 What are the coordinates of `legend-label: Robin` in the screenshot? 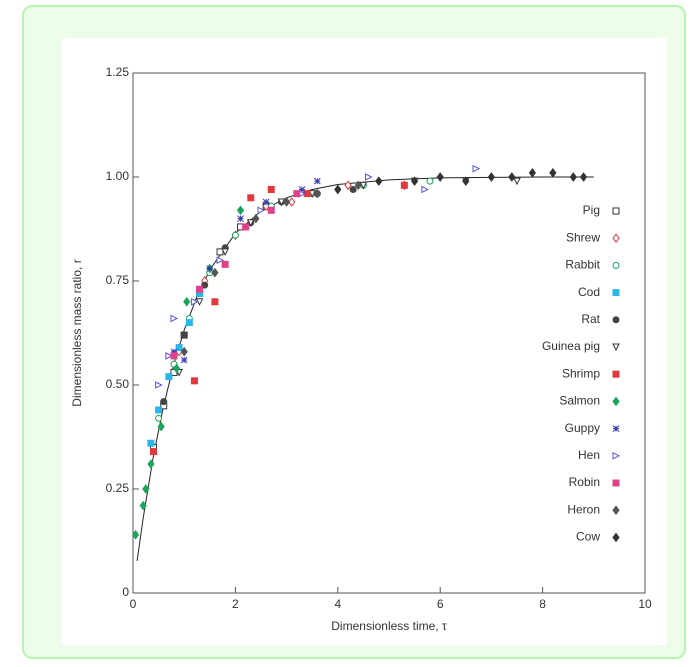 It's located at (584, 482).